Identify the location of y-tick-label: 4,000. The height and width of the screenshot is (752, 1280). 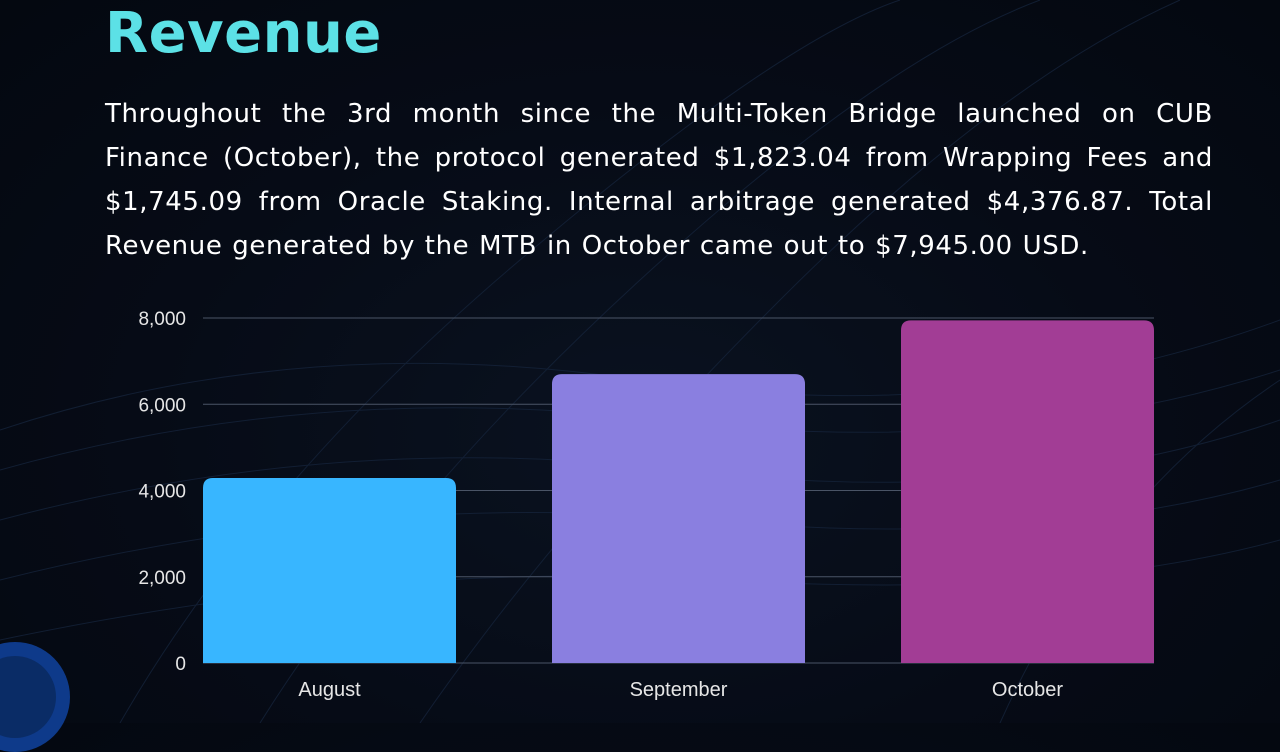
(162, 492).